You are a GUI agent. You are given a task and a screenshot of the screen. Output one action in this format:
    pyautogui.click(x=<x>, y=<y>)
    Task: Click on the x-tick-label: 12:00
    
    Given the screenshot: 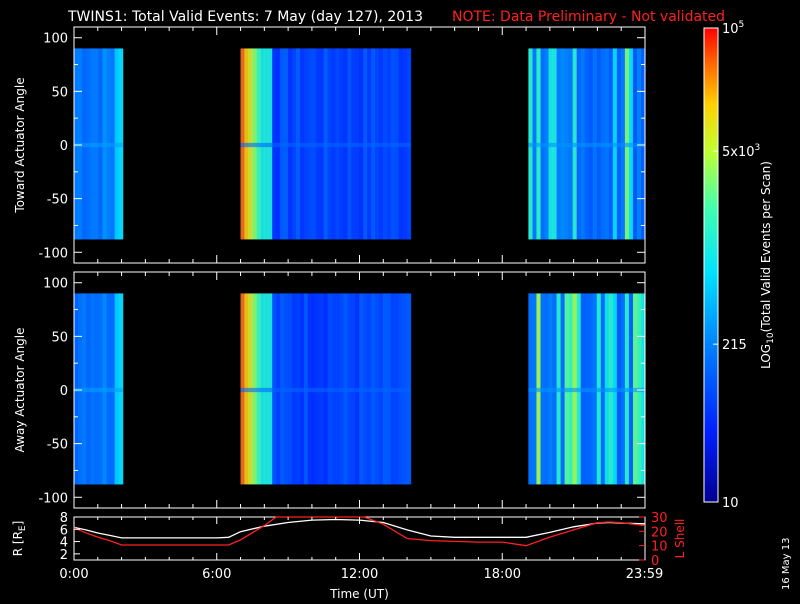 What is the action you would take?
    pyautogui.click(x=359, y=574)
    